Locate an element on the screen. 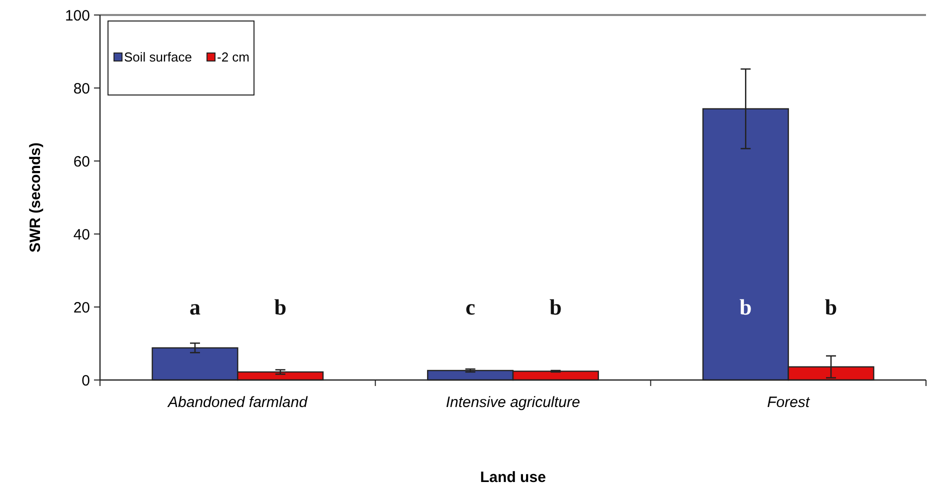 The height and width of the screenshot is (490, 930). legend-label: -2 cm is located at coordinates (233, 57).